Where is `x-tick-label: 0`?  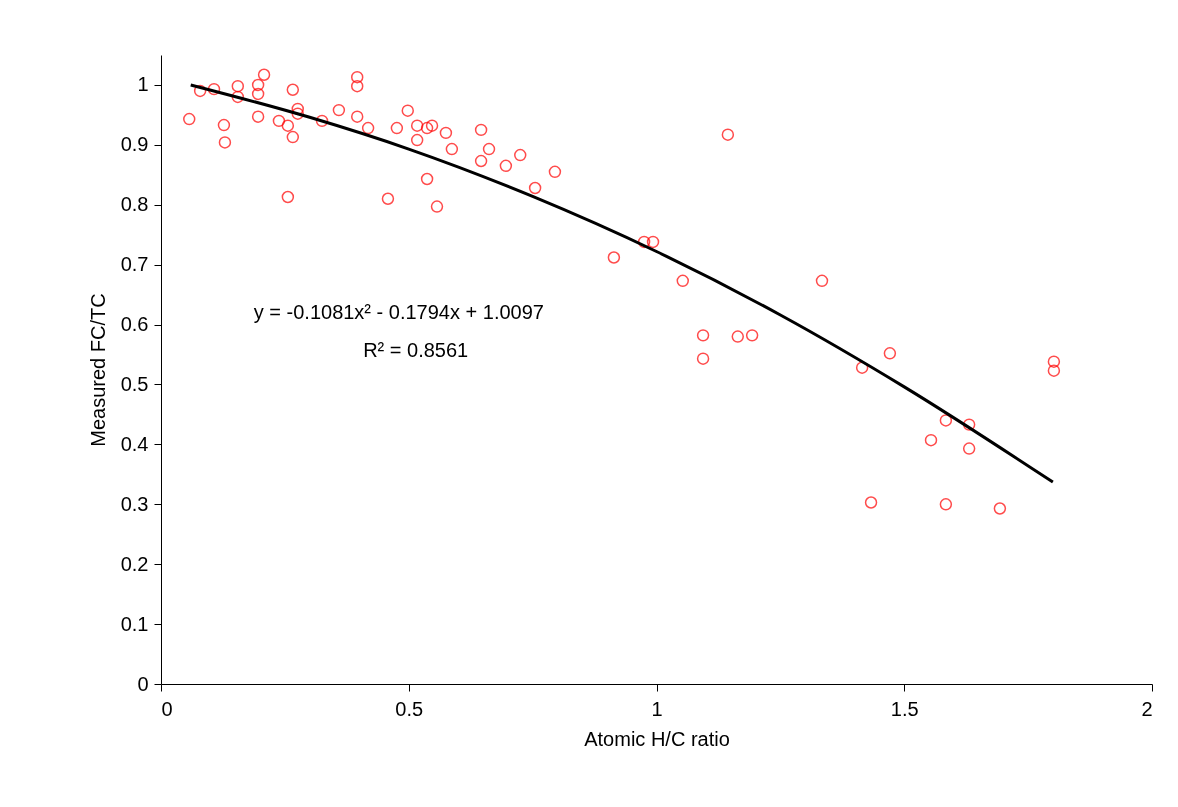
x-tick-label: 0 is located at coordinates (167, 708).